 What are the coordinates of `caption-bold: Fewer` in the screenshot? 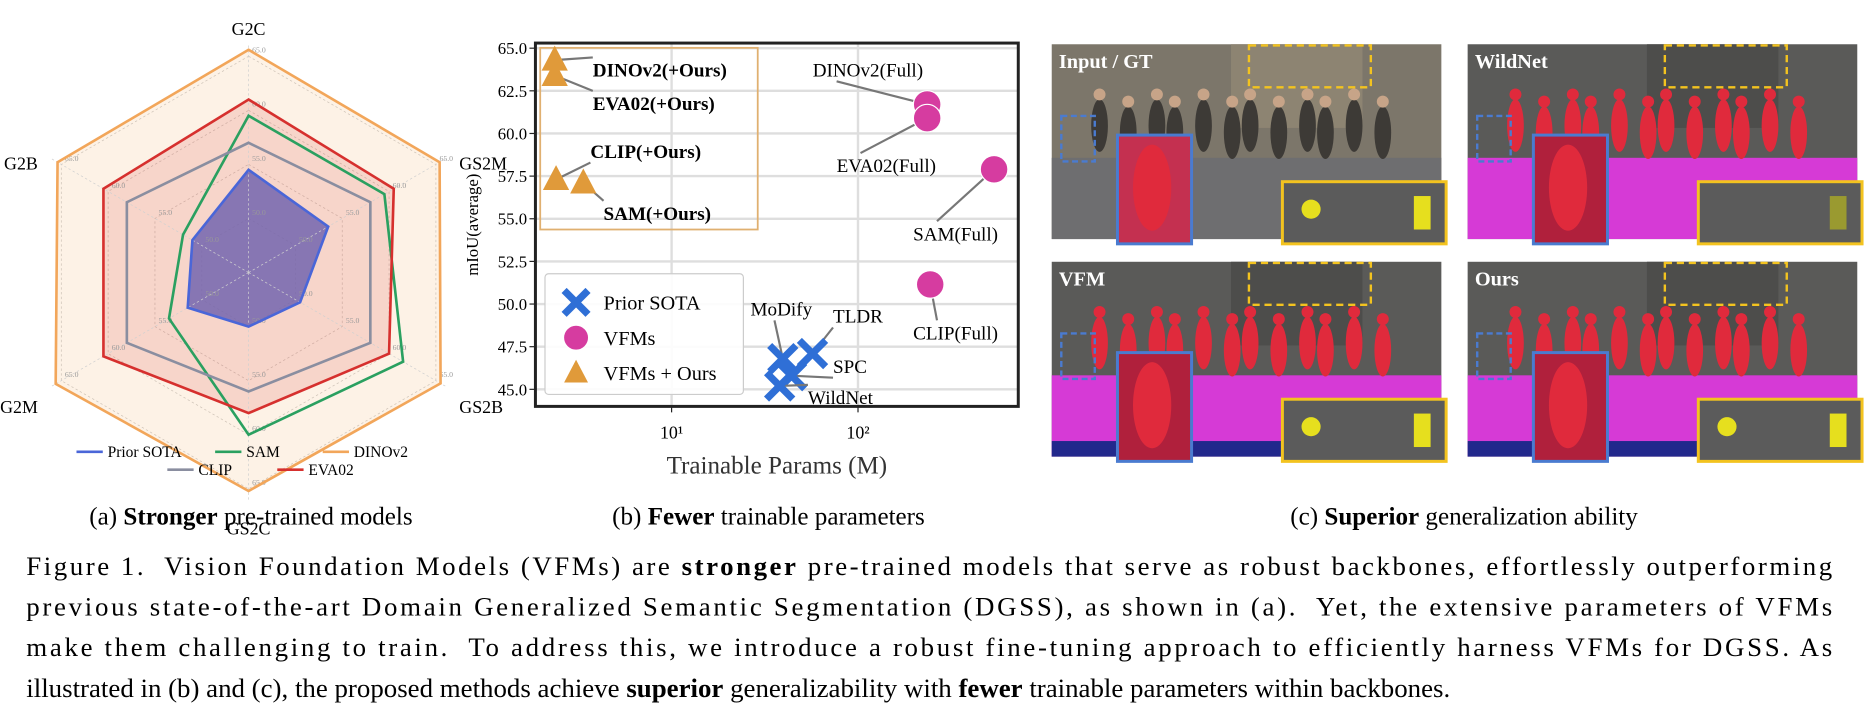 It's located at (681, 517).